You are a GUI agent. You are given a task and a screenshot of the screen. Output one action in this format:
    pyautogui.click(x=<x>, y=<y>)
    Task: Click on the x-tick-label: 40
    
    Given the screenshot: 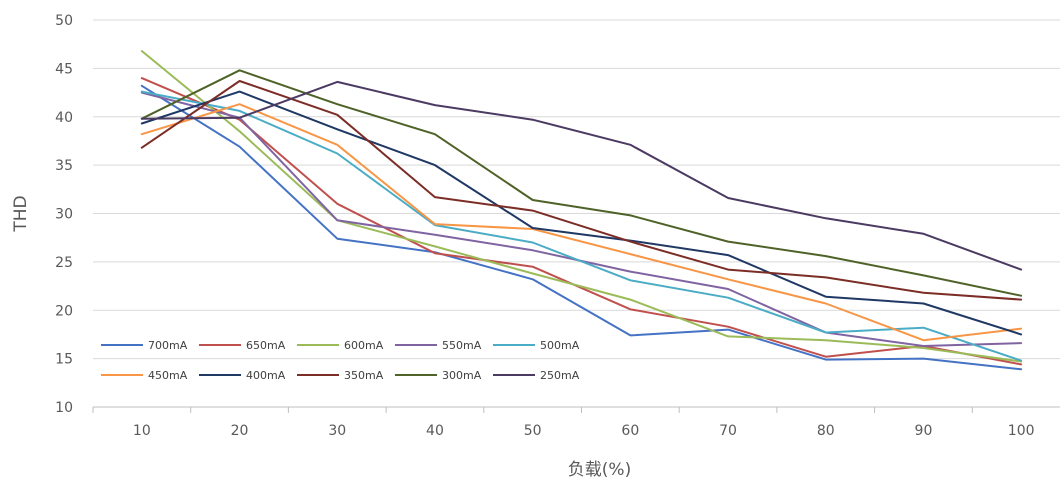 What is the action you would take?
    pyautogui.click(x=435, y=431)
    